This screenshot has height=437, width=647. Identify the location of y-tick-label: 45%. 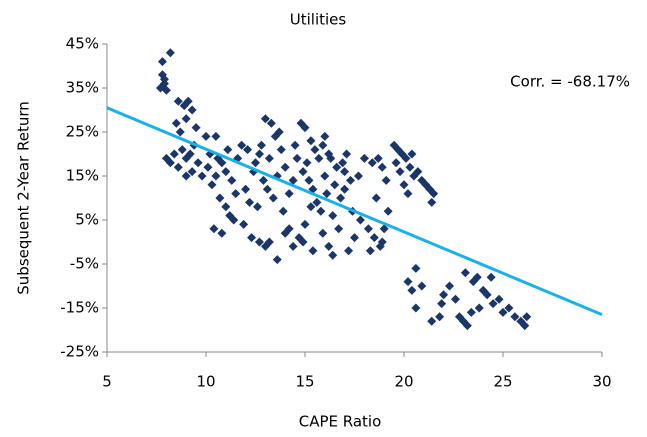
(82, 44).